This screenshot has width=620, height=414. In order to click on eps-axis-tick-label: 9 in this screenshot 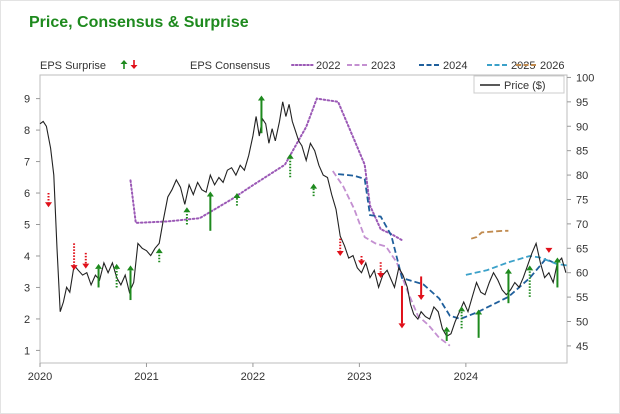, I will do `click(27, 100)`.